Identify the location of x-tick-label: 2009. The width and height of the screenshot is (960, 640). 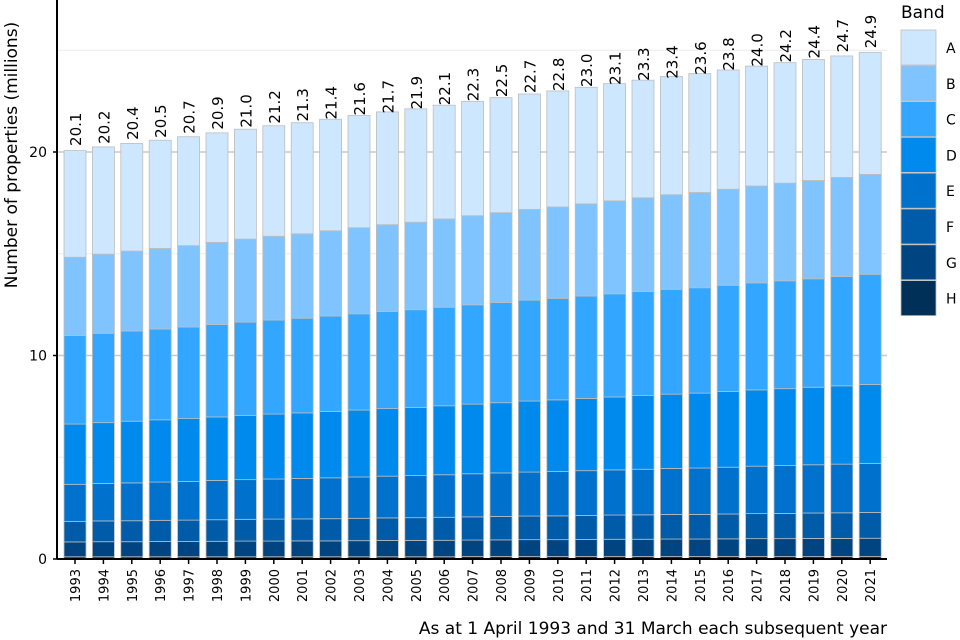
(530, 585).